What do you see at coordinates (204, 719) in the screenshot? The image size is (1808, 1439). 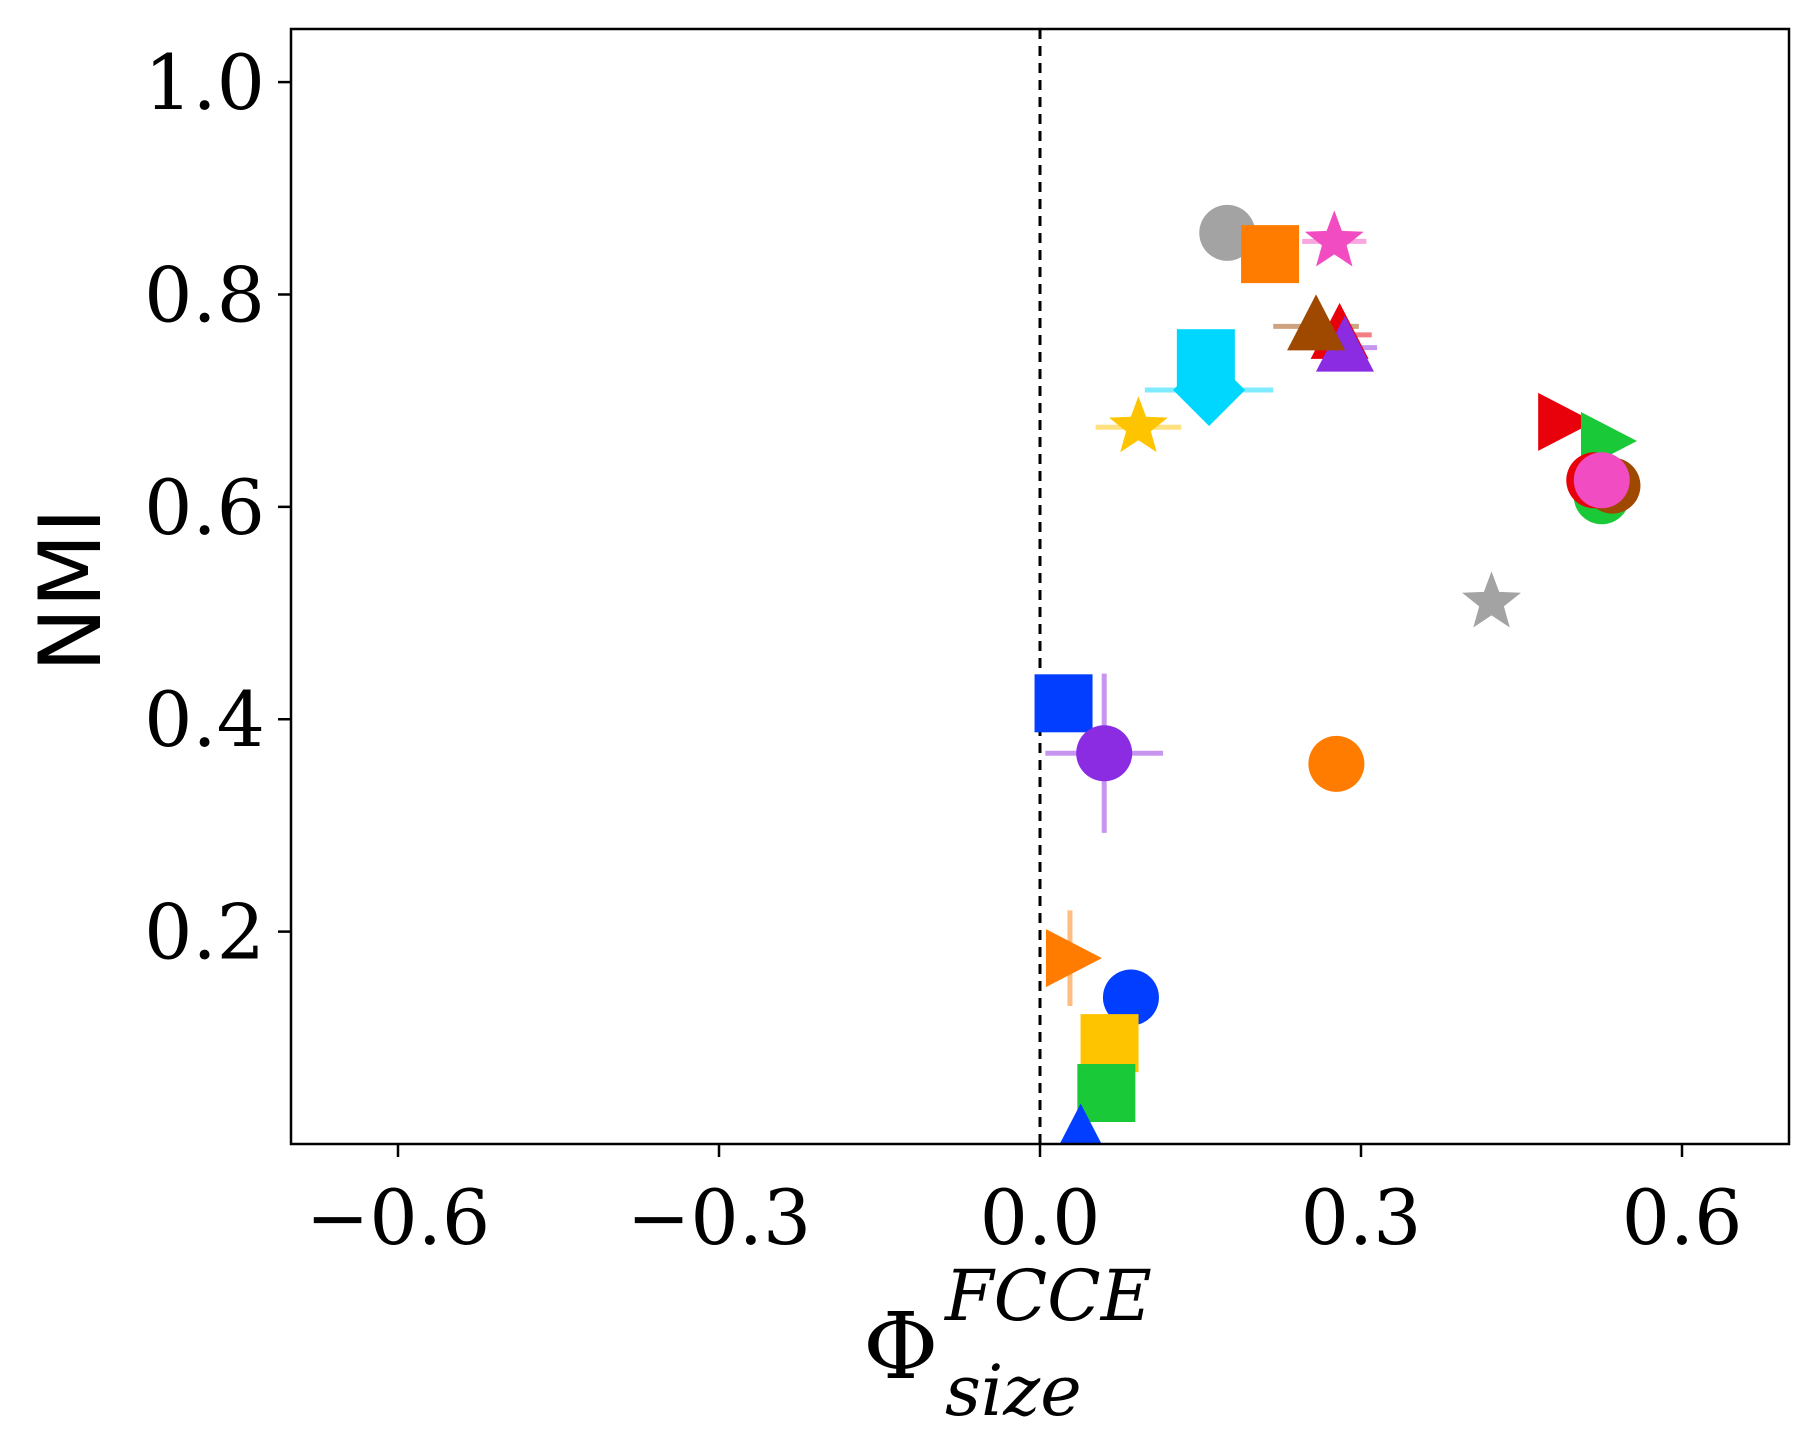 I see `y-tick-label: 0.4` at bounding box center [204, 719].